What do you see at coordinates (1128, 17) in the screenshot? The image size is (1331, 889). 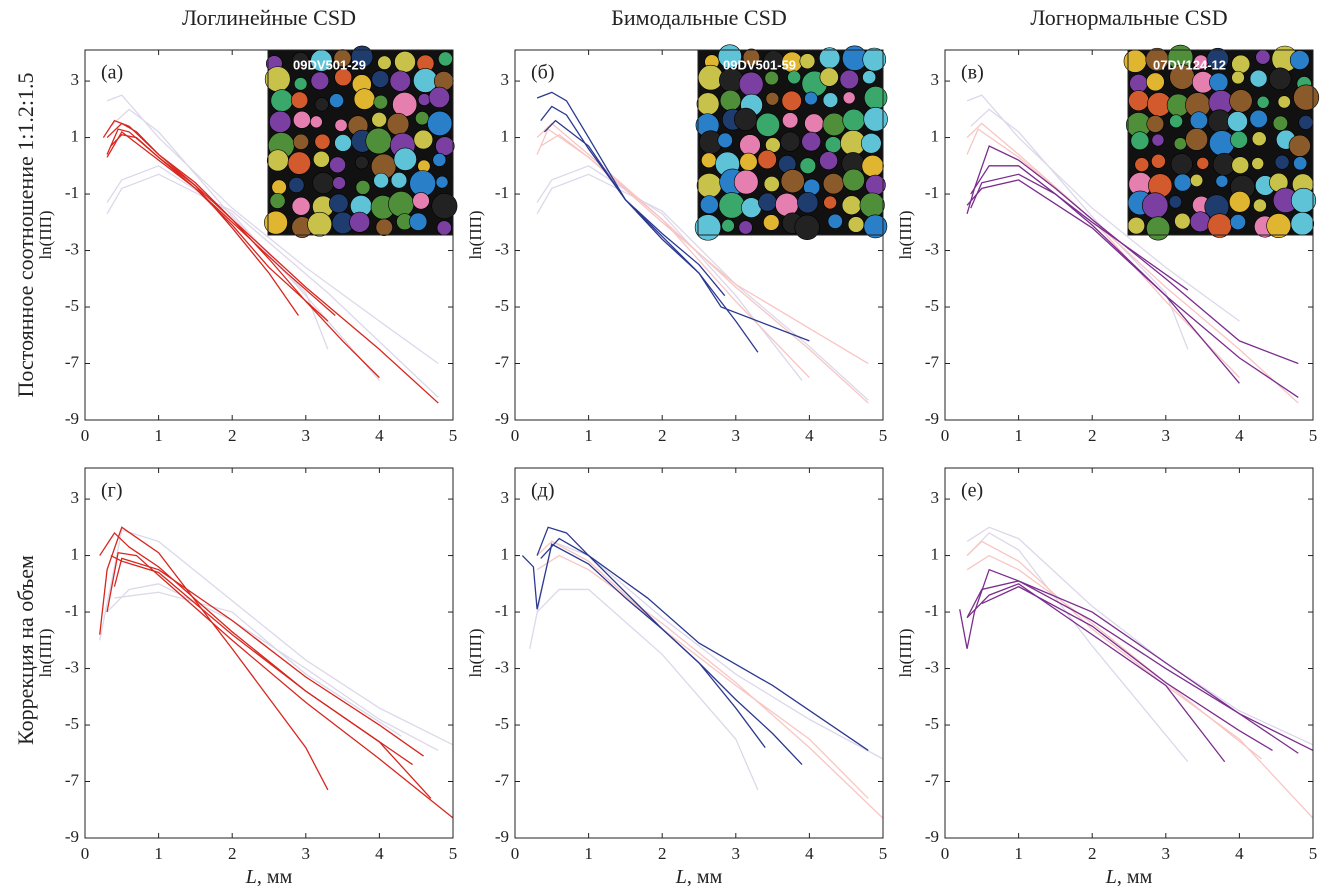 I see `panel-title: Логнормальные CSD` at bounding box center [1128, 17].